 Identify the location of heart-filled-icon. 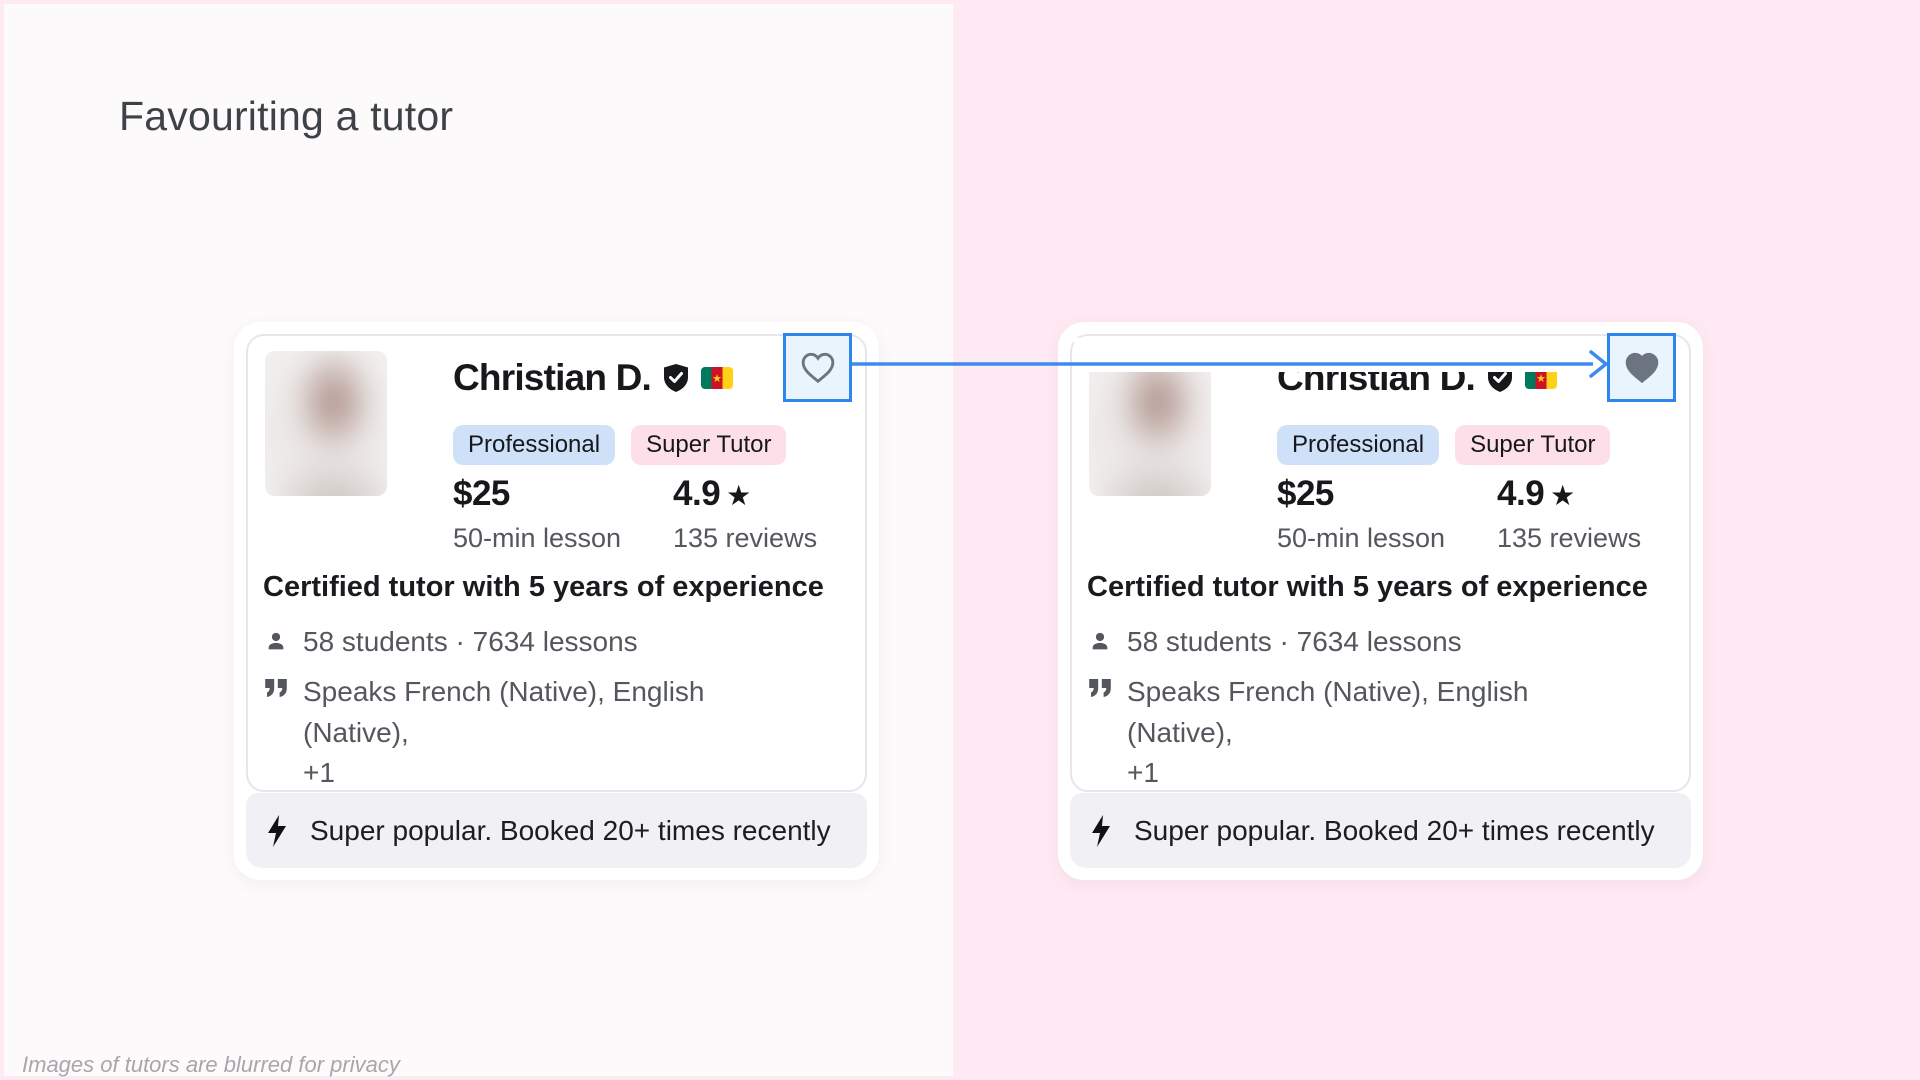
(1641, 368).